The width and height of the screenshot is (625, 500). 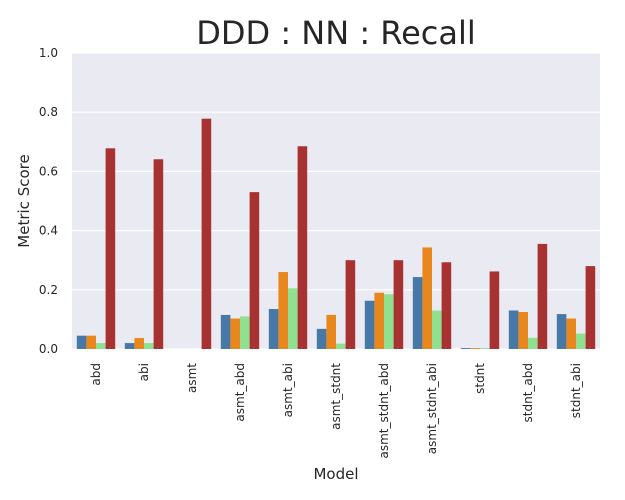 I want to click on x-tick-label: asmt, so click(x=192, y=378).